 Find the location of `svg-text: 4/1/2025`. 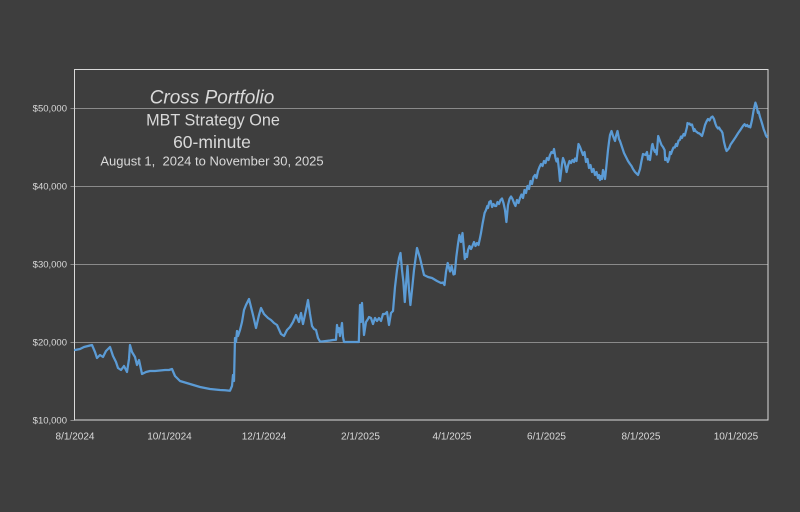

svg-text: 4/1/2025 is located at coordinates (452, 437).